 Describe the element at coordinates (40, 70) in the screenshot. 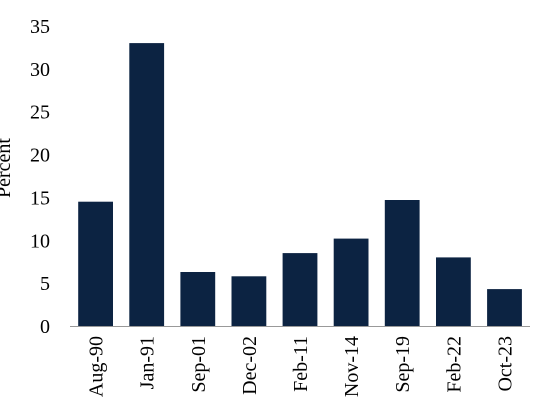

I see `y-tick-label: 30` at that location.